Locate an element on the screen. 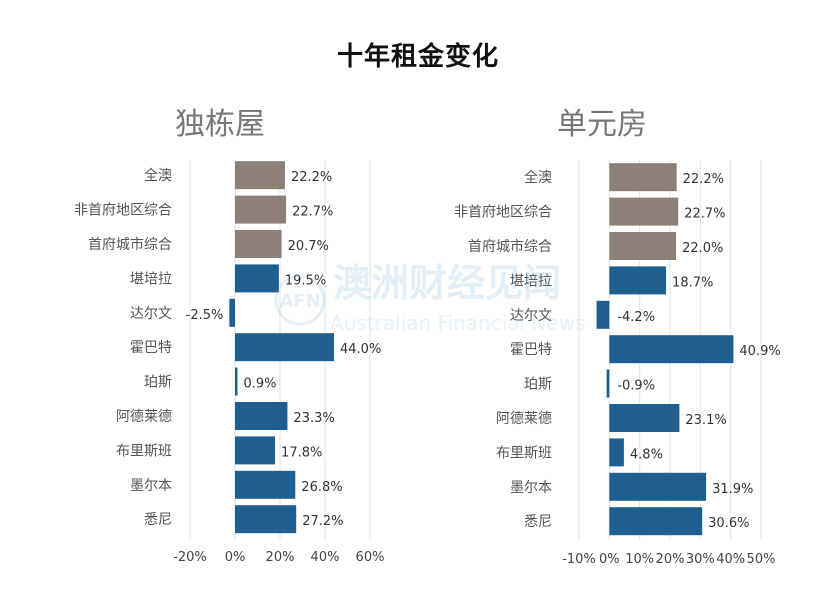 The width and height of the screenshot is (836, 601). x-tick-label: 50% is located at coordinates (761, 559).